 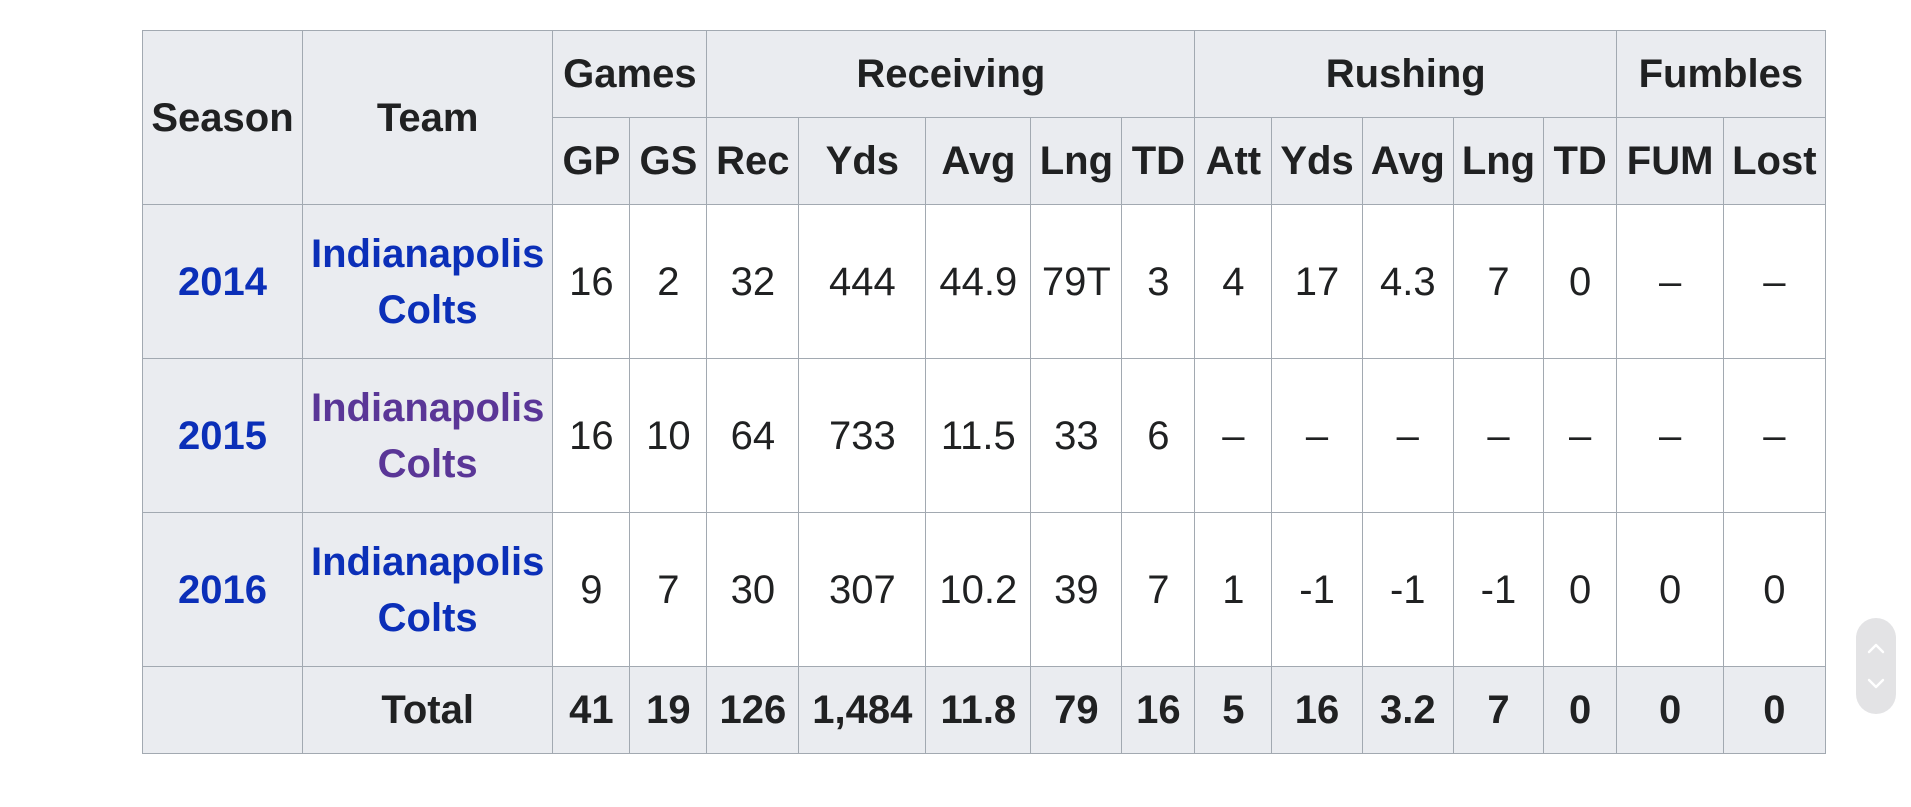 What do you see at coordinates (591, 710) in the screenshot?
I see `total-cell: 41` at bounding box center [591, 710].